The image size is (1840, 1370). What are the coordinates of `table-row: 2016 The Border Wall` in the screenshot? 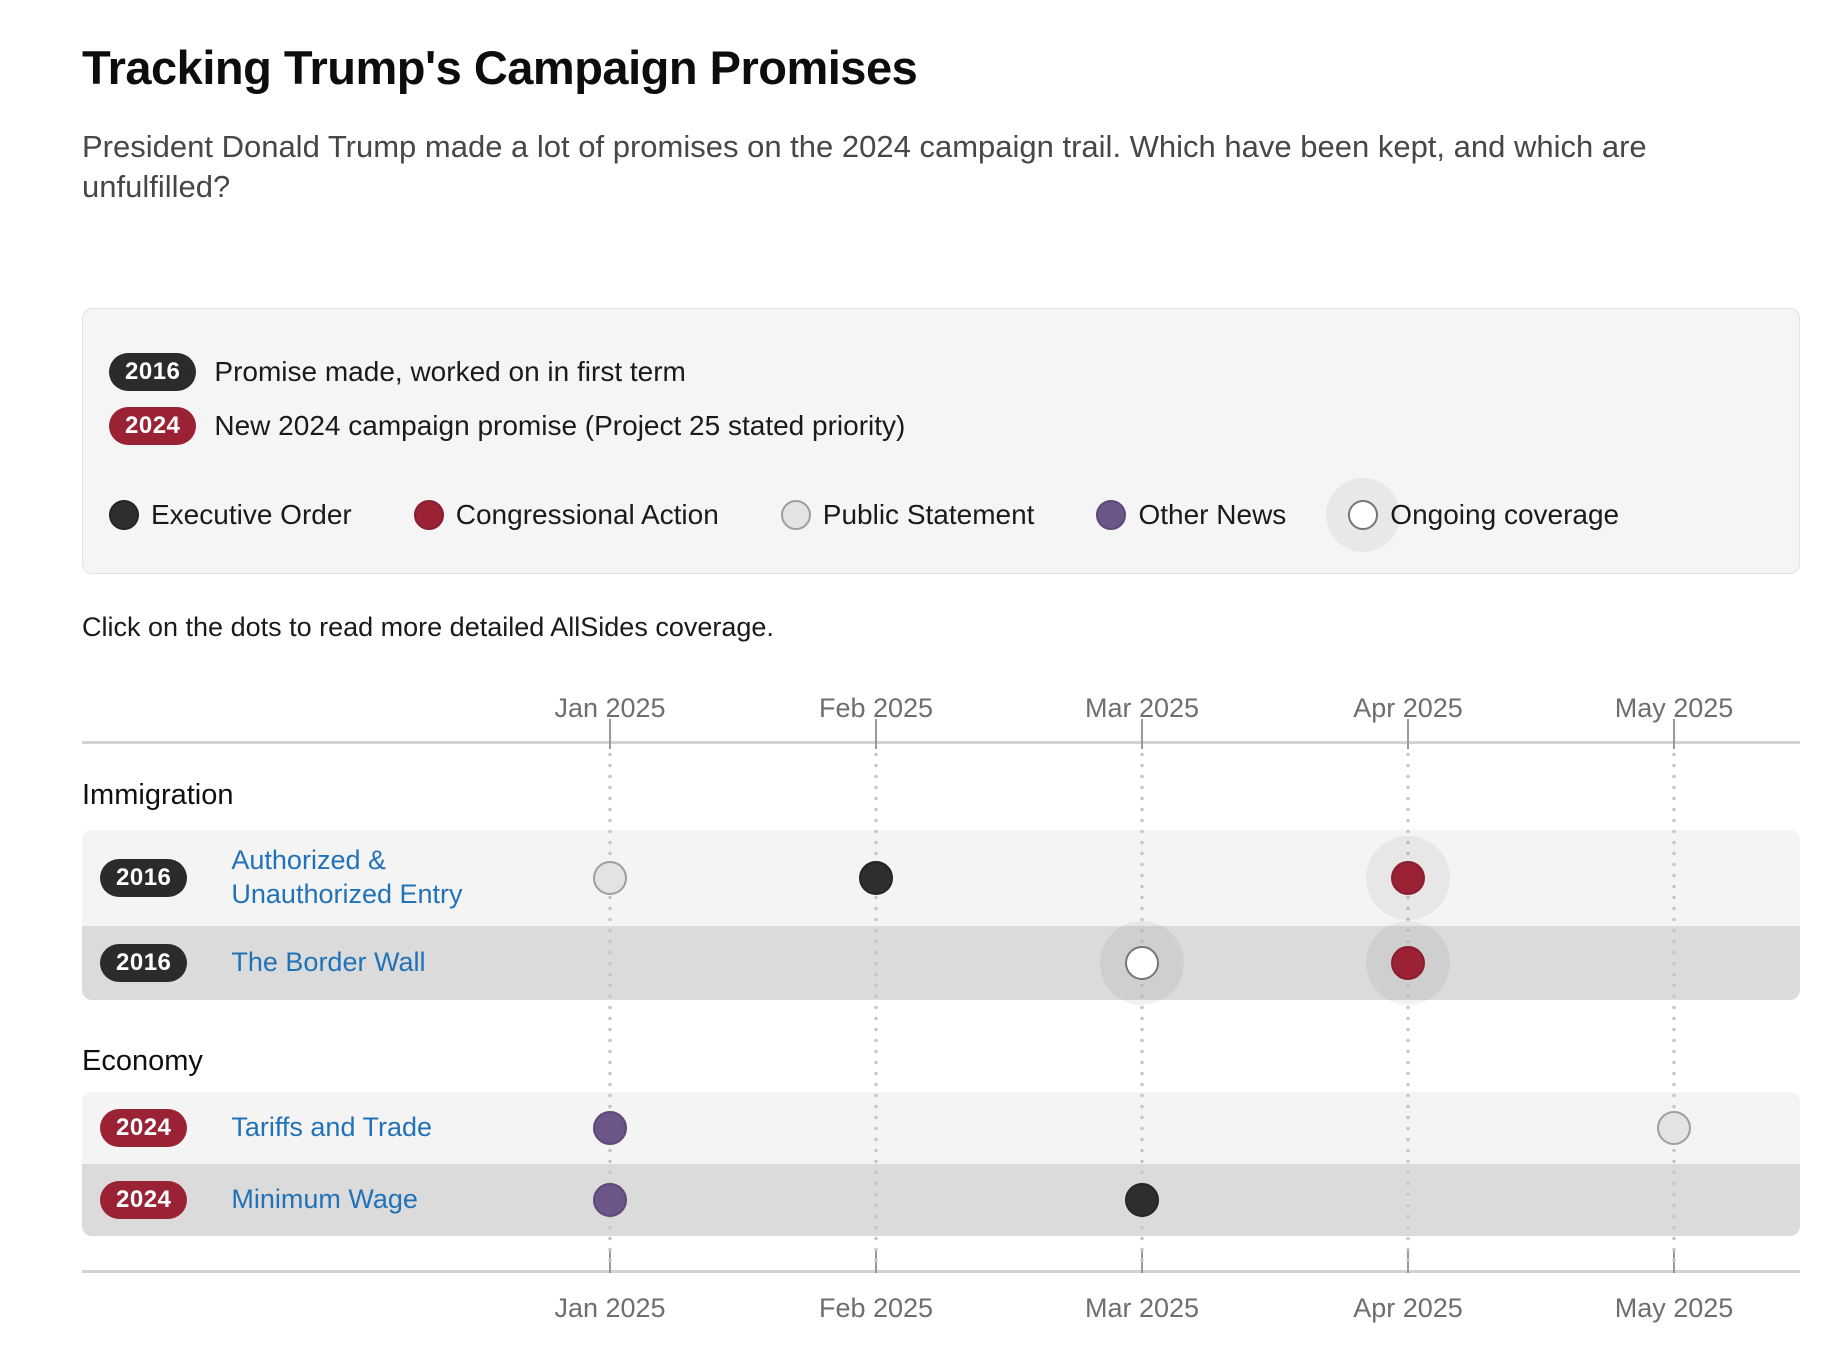 It's located at (941, 962).